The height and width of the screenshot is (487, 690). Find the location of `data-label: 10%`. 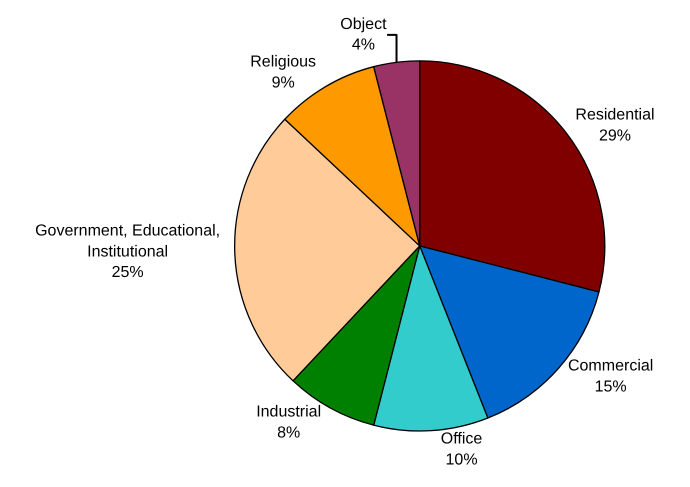

data-label: 10% is located at coordinates (462, 459).